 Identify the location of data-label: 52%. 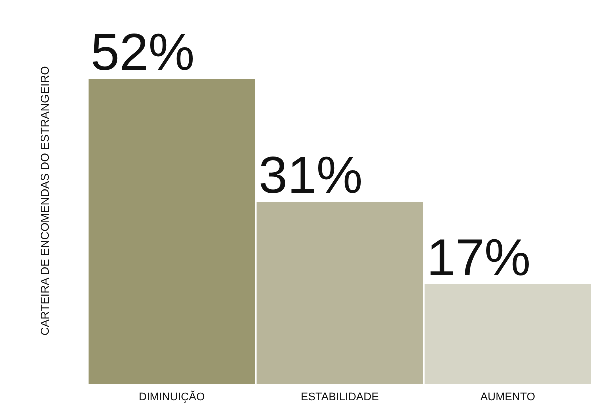
(142, 53).